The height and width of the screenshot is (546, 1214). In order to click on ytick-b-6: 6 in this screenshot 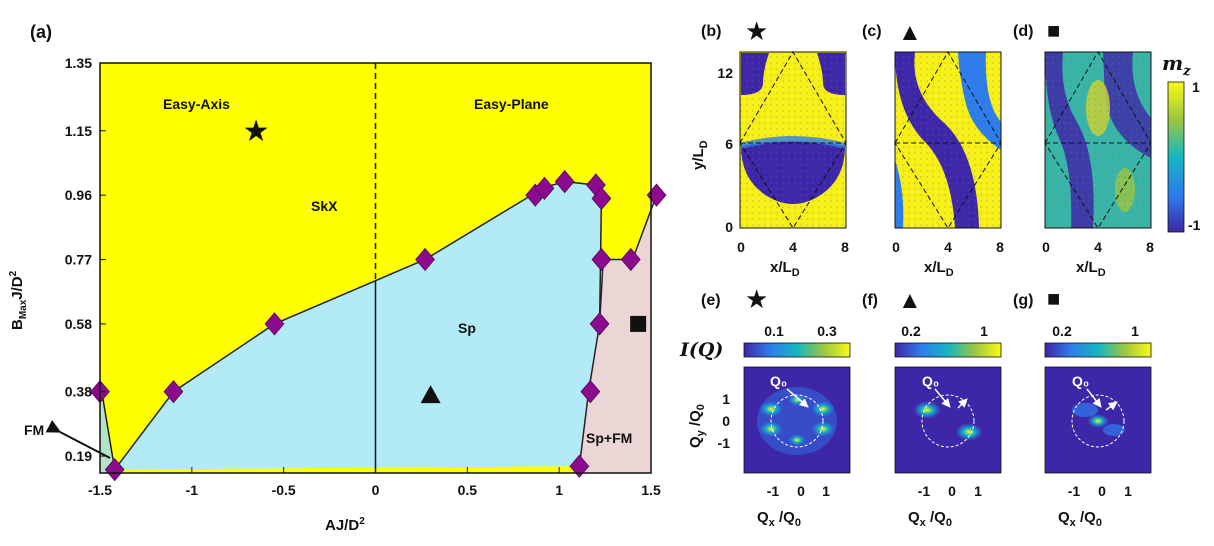, I will do `click(729, 144)`.